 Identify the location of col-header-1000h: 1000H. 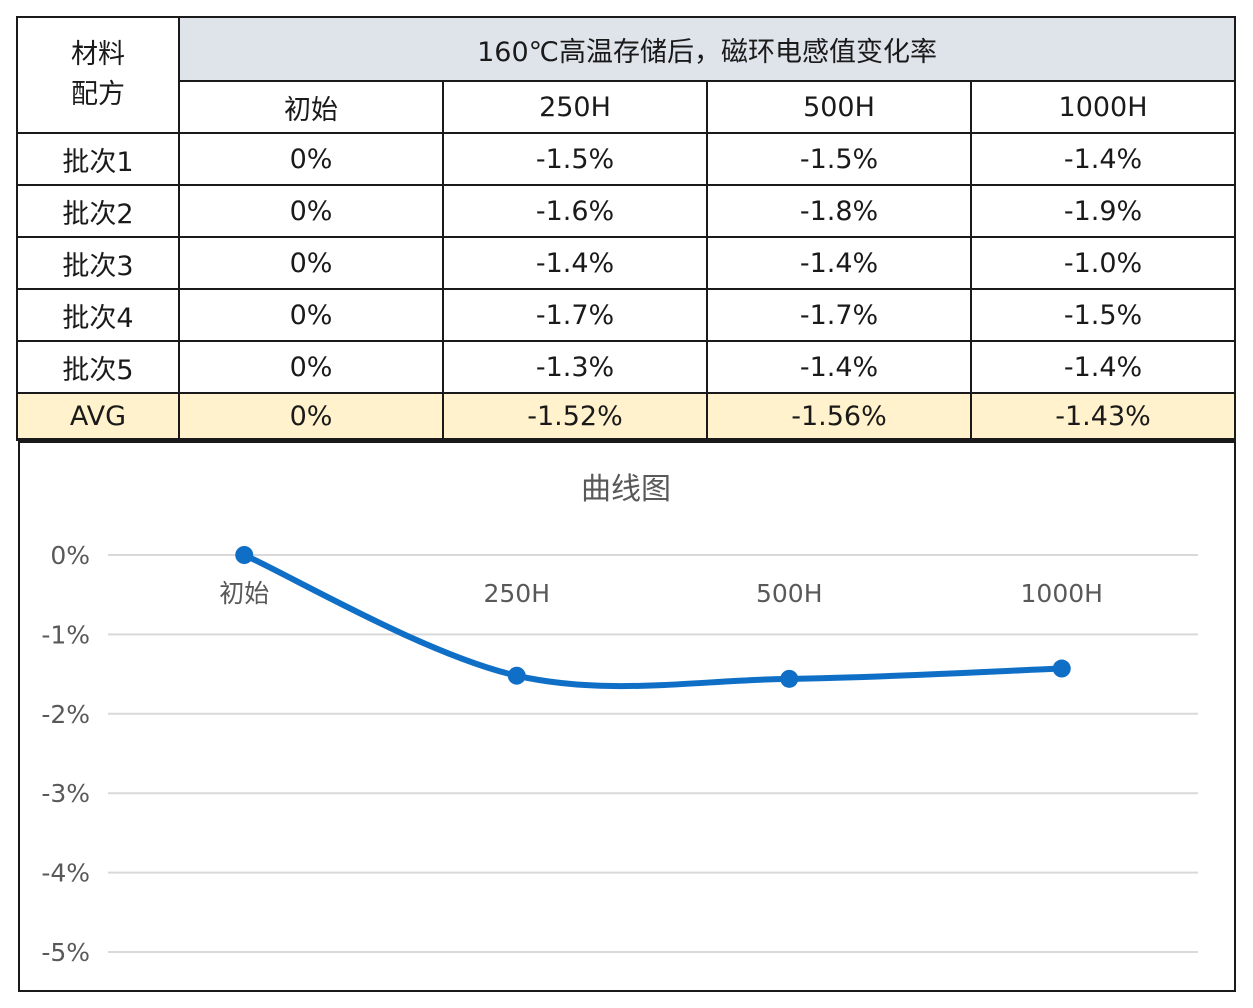
(1103, 107).